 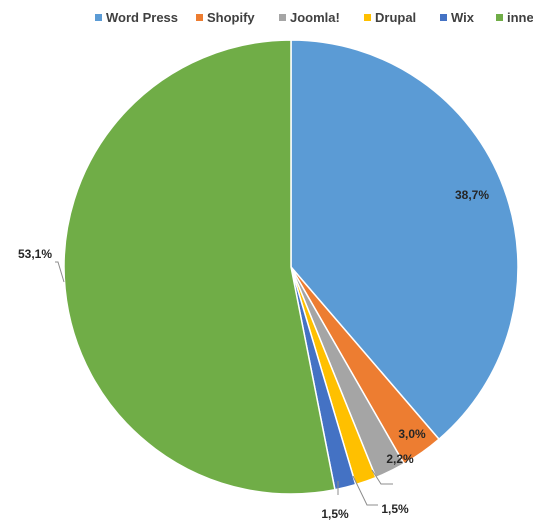 I want to click on data-label-word-press: 38,7%, so click(x=472, y=195).